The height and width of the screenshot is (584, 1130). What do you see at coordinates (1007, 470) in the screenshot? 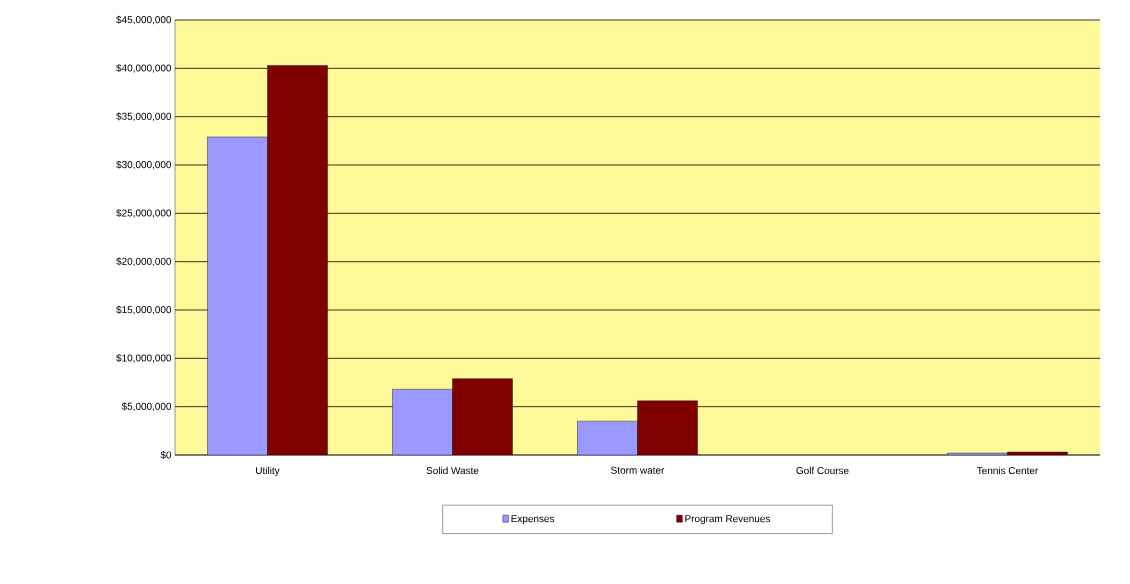
I see `x-tick-label: Tennis Center` at bounding box center [1007, 470].